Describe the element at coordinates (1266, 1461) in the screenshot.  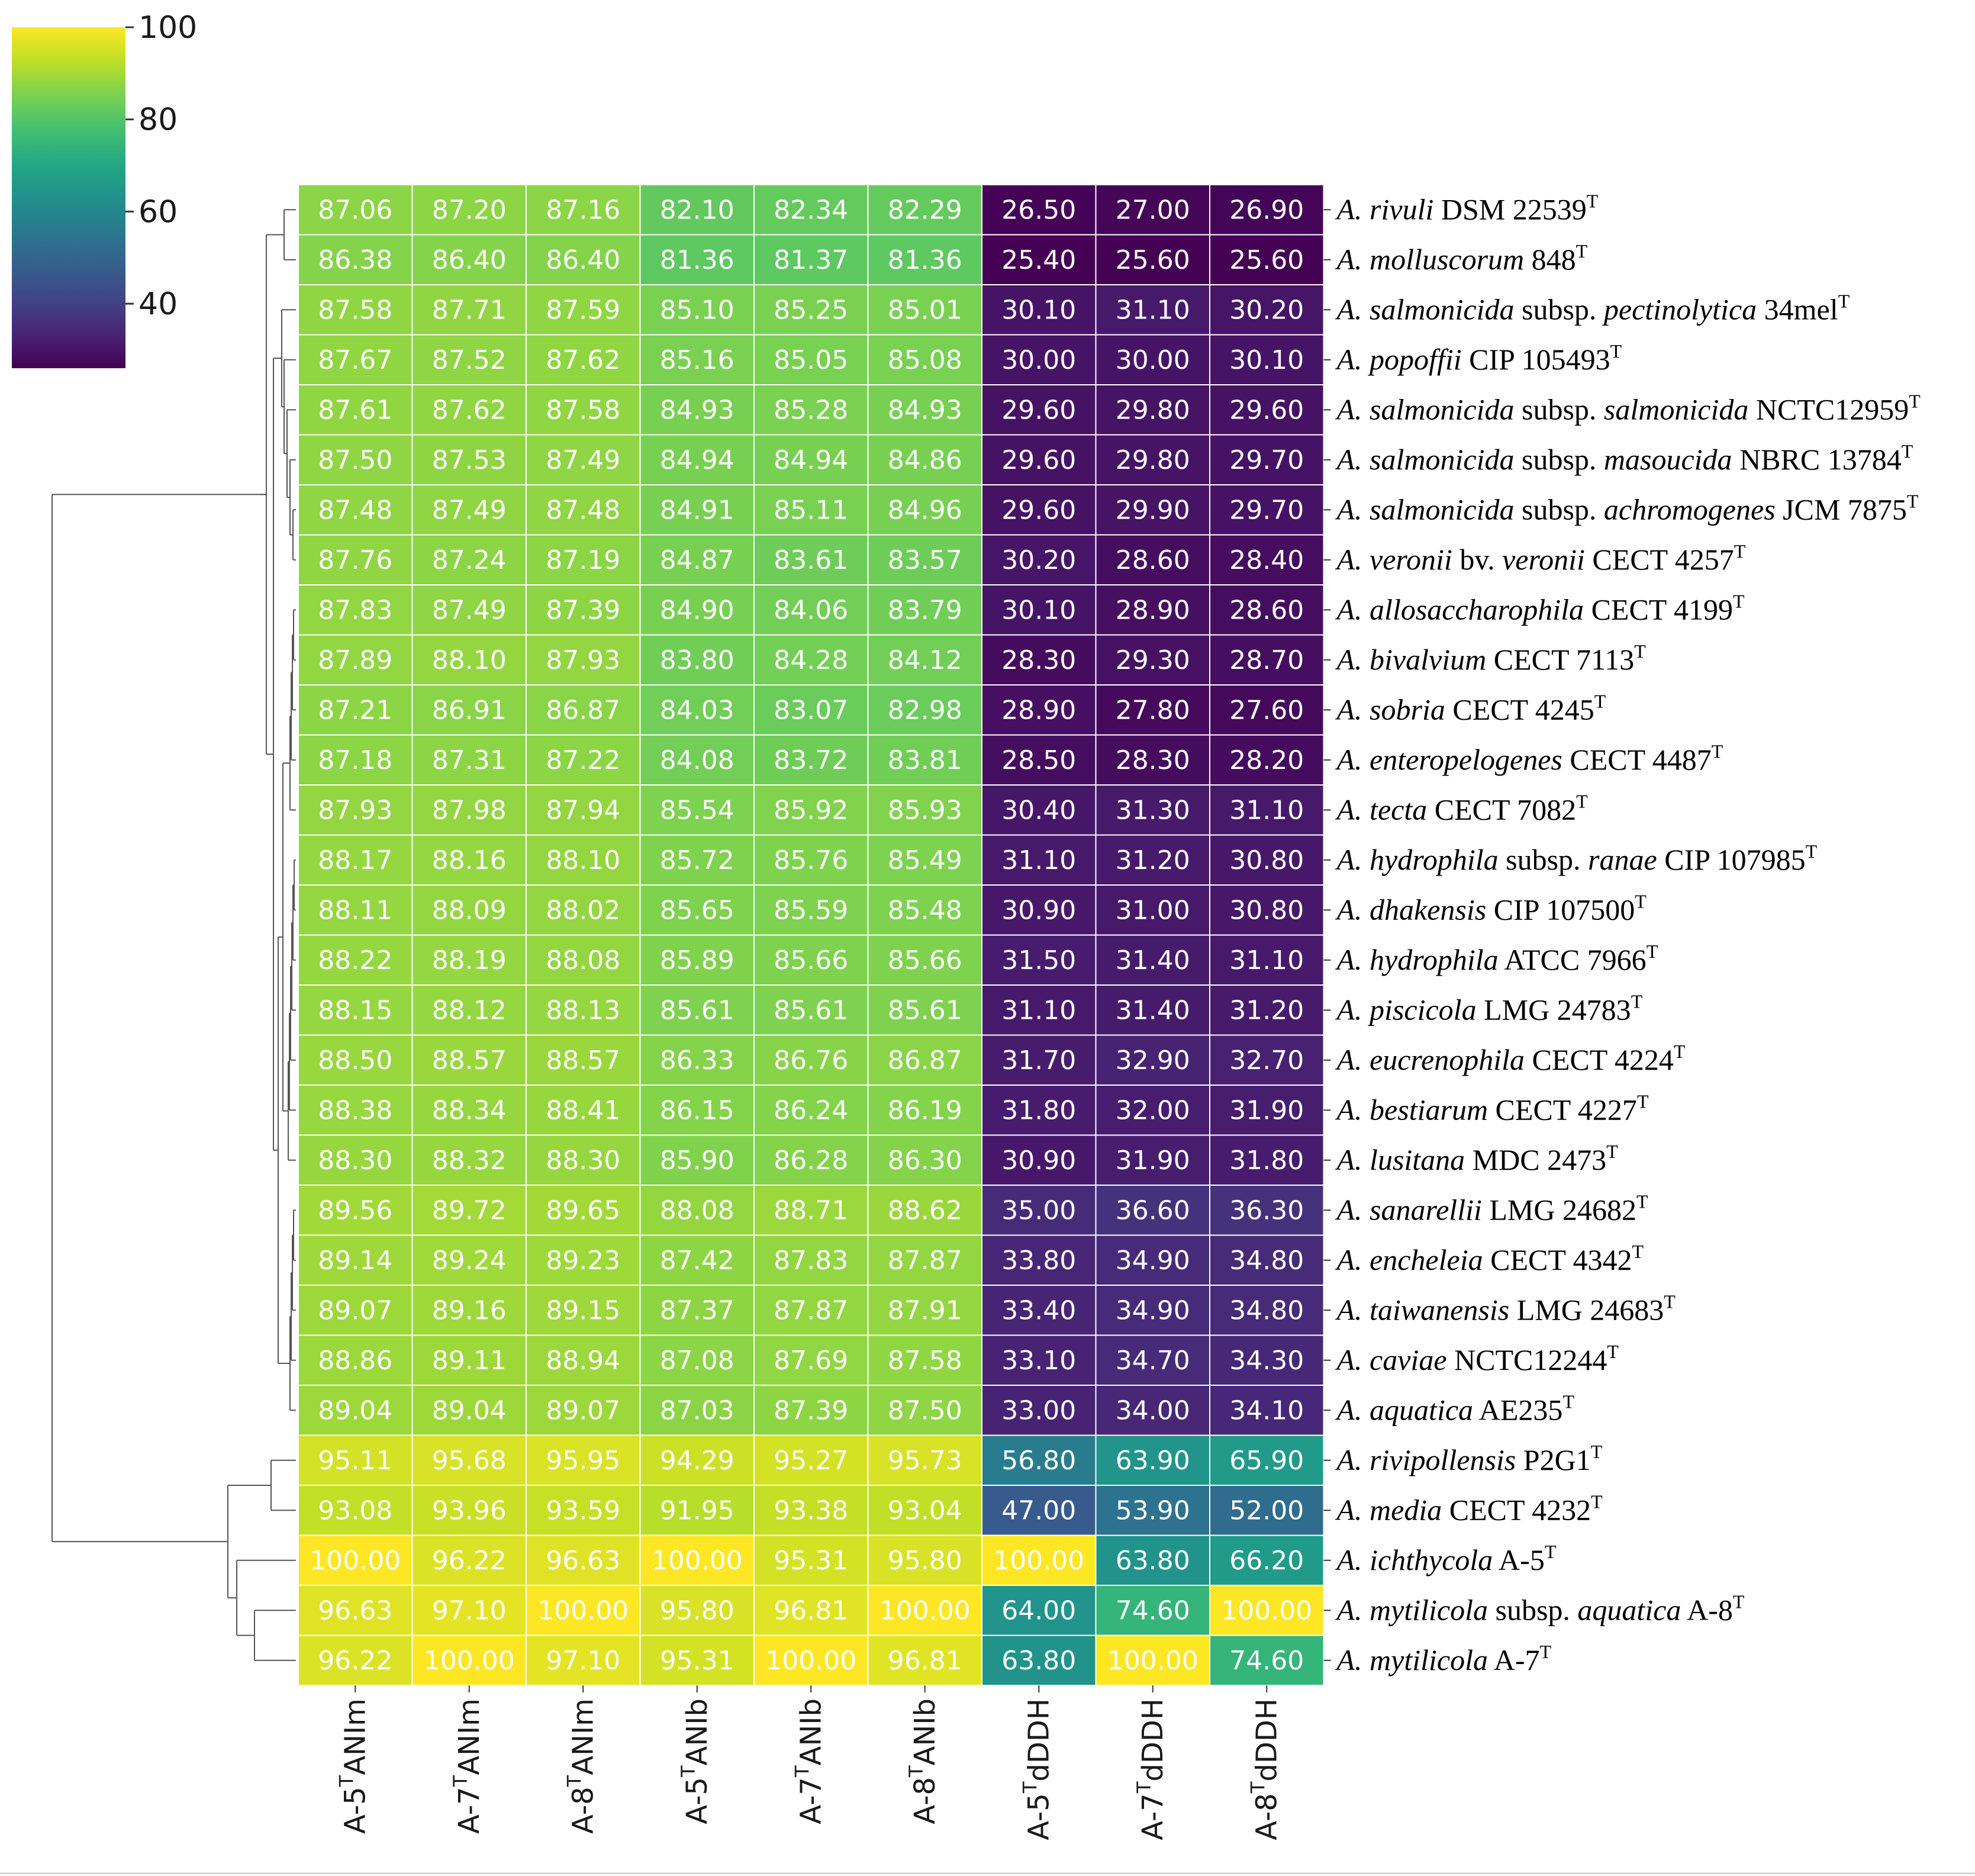
I see `cell-value-label: 65.90` at that location.